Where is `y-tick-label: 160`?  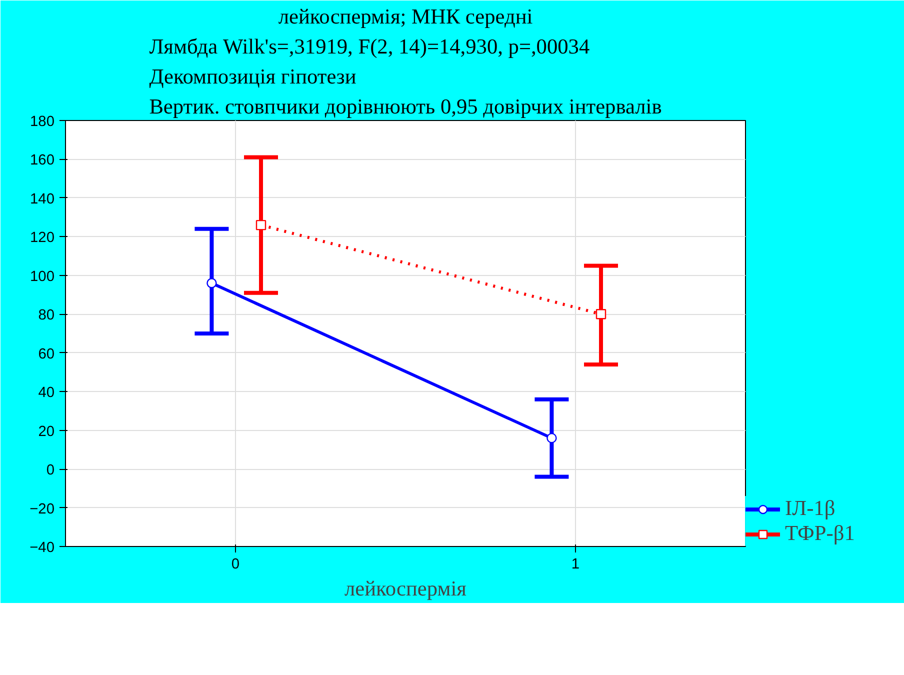 y-tick-label: 160 is located at coordinates (42, 160).